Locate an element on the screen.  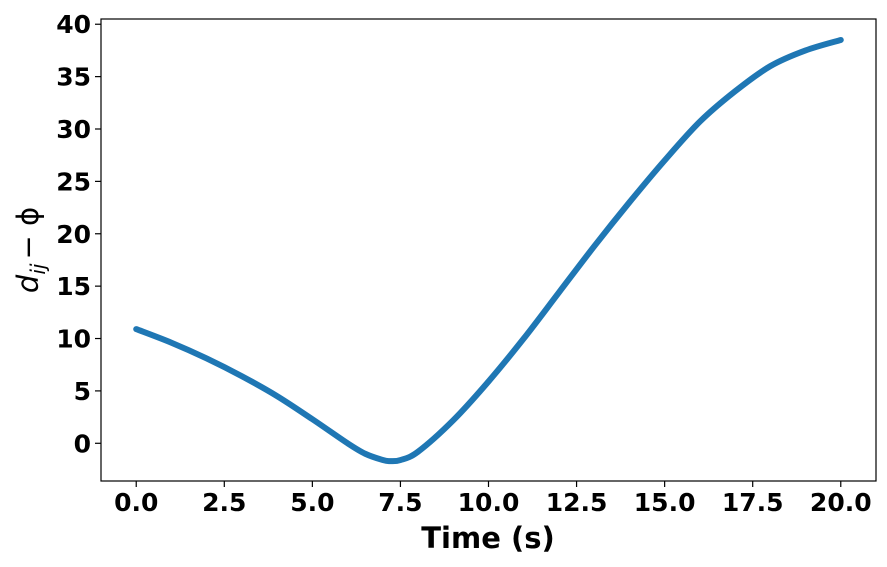
x-tick-label: 0.0 is located at coordinates (136, 502).